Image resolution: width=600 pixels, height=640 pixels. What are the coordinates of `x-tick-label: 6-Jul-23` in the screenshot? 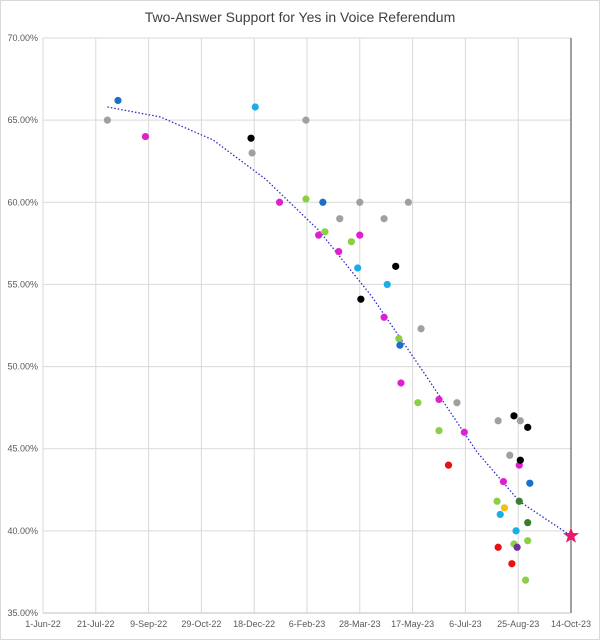 It's located at (465, 624).